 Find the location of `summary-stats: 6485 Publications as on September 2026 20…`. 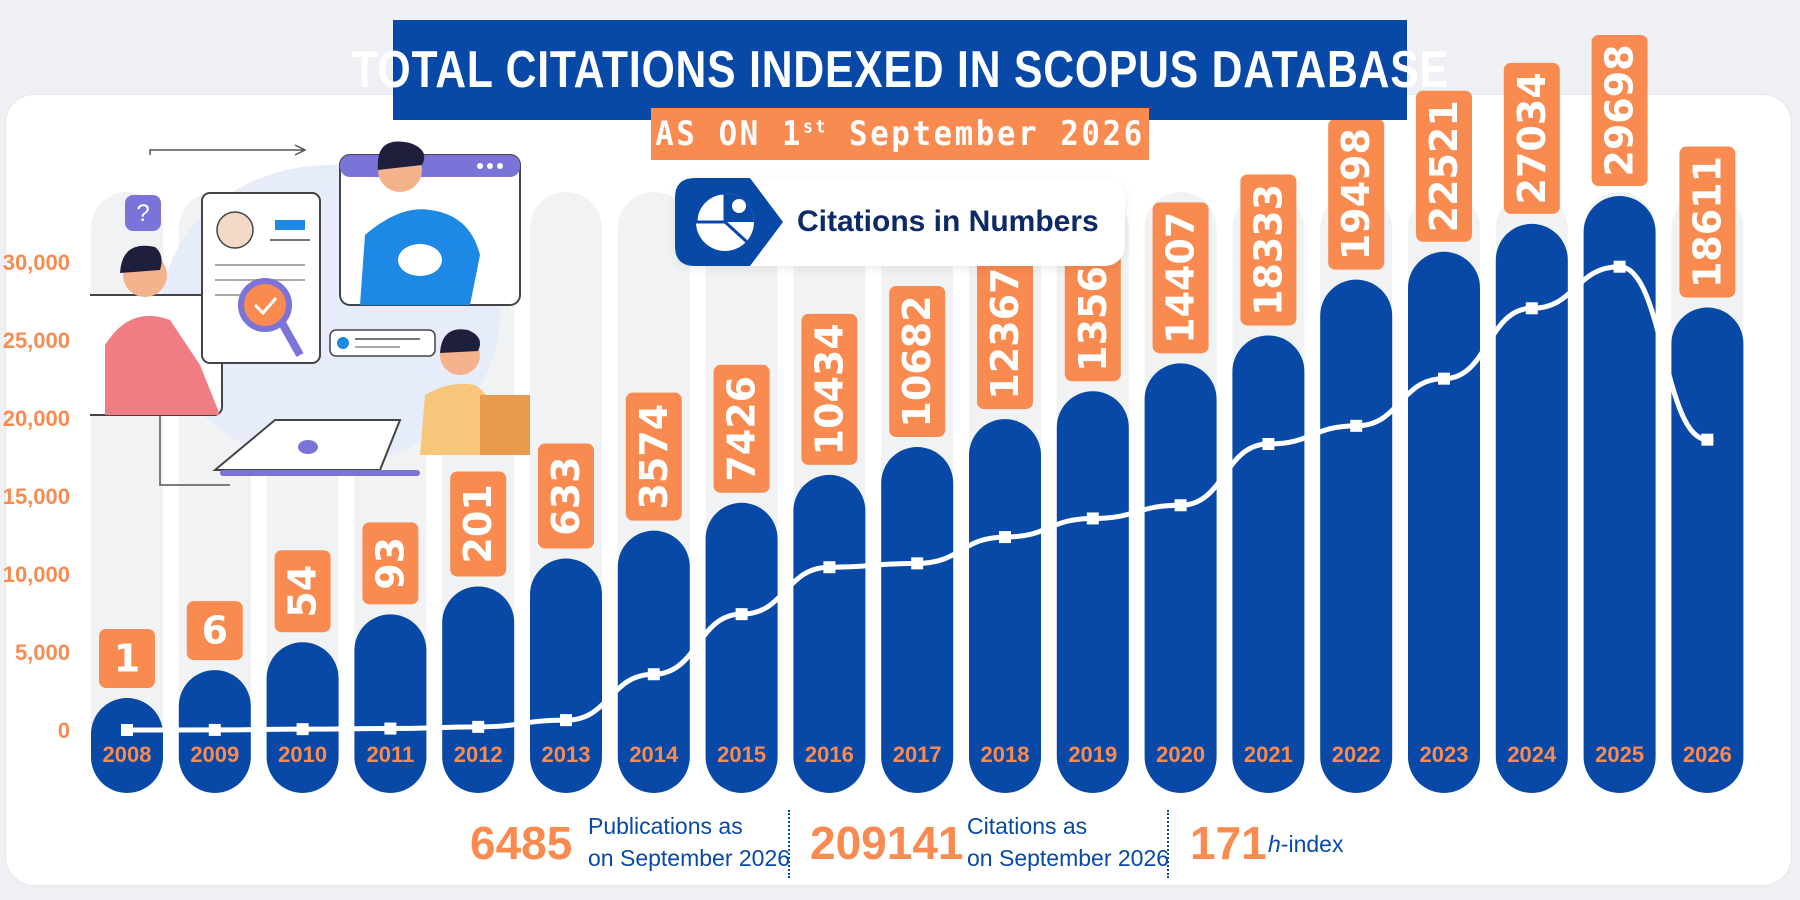

summary-stats: 6485 Publications as on September 2026 20… is located at coordinates (900, 845).